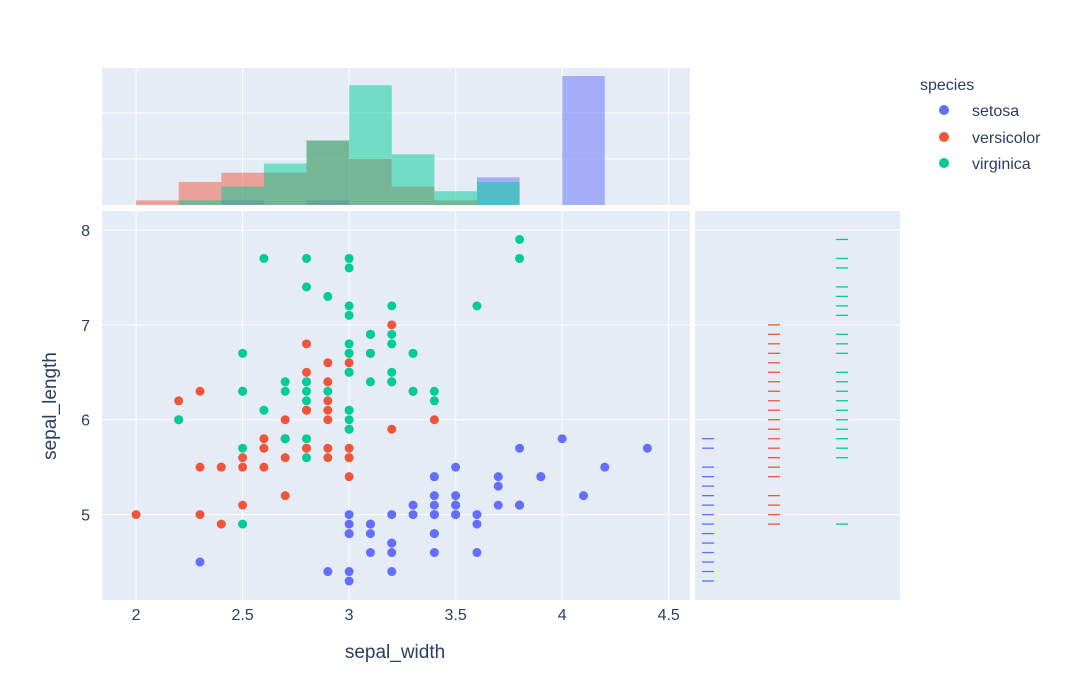 This screenshot has width=1080, height=680. What do you see at coordinates (979, 111) in the screenshot?
I see `legend-item-setosa: setosa` at bounding box center [979, 111].